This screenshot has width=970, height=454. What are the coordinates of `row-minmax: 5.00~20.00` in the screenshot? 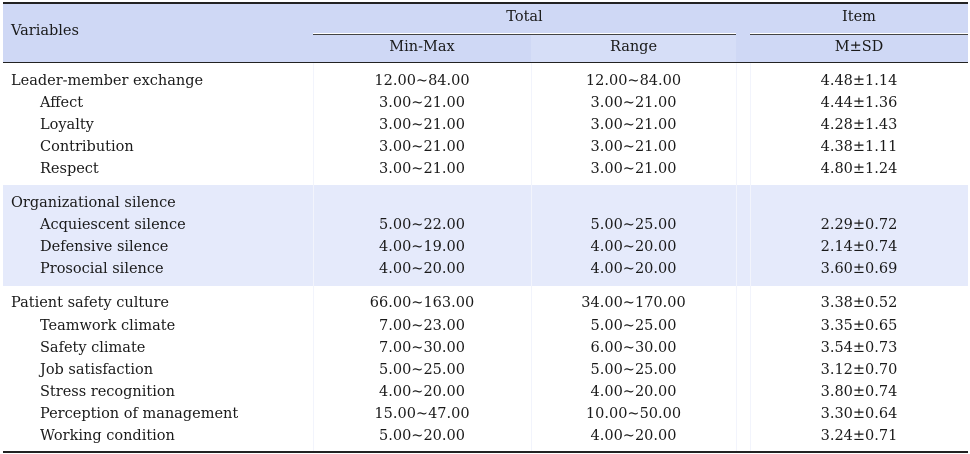 It's located at (422, 436).